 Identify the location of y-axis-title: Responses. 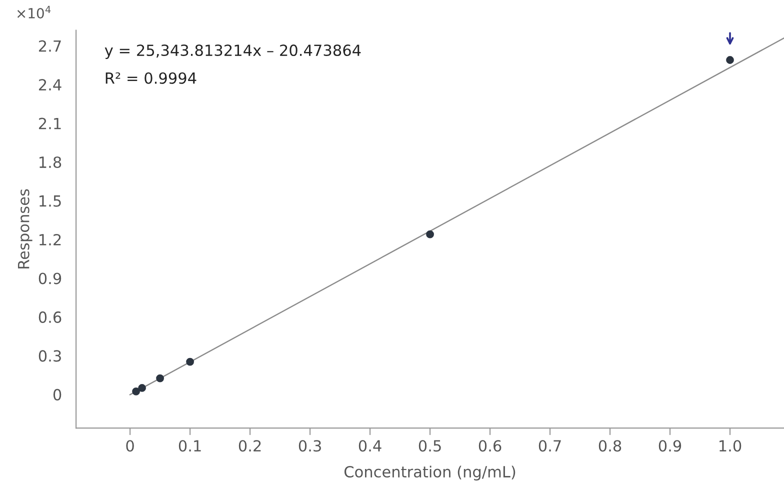
(25, 228).